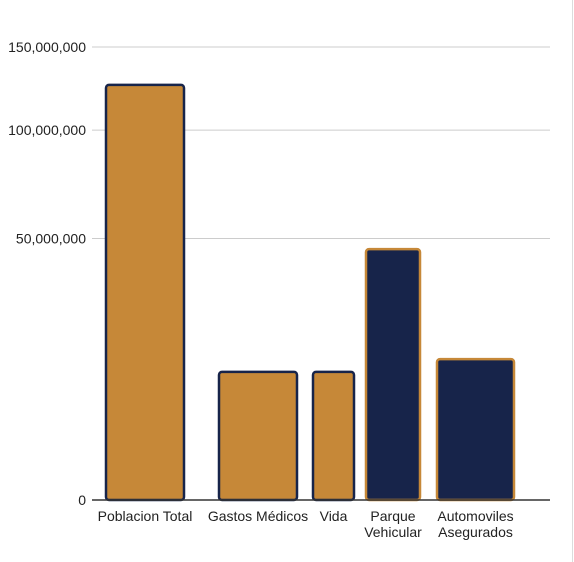 Image resolution: width=574 pixels, height=562 pixels. Describe the element at coordinates (82, 500) in the screenshot. I see `y-tick-label: 0` at that location.